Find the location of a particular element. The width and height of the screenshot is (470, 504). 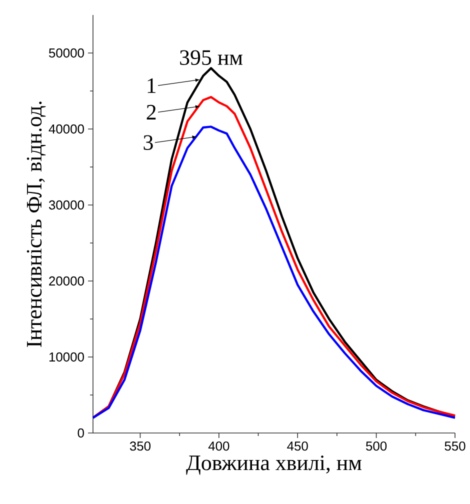

x-axis-title: Довжина хвилі, нм is located at coordinates (274, 465).